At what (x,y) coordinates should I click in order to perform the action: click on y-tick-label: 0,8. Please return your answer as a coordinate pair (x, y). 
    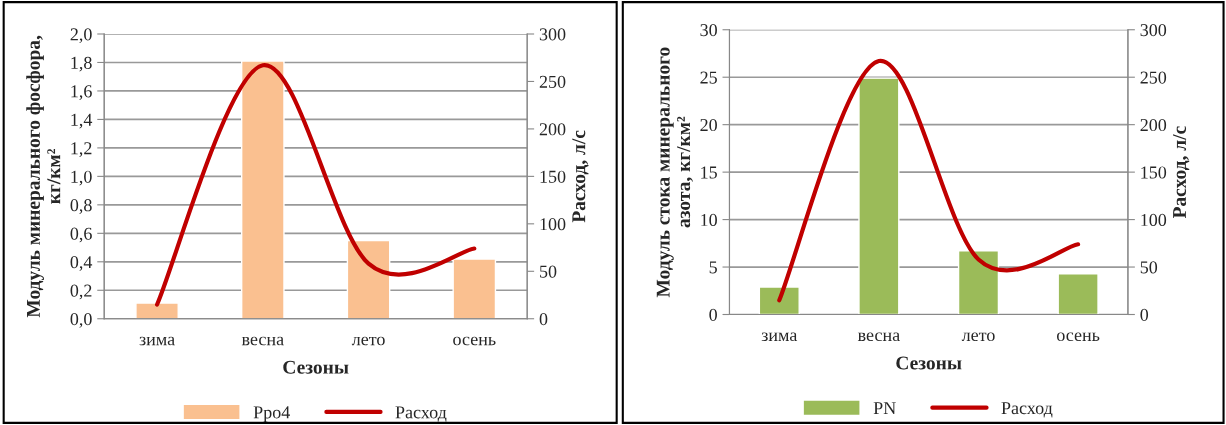
    Looking at the image, I should click on (81, 206).